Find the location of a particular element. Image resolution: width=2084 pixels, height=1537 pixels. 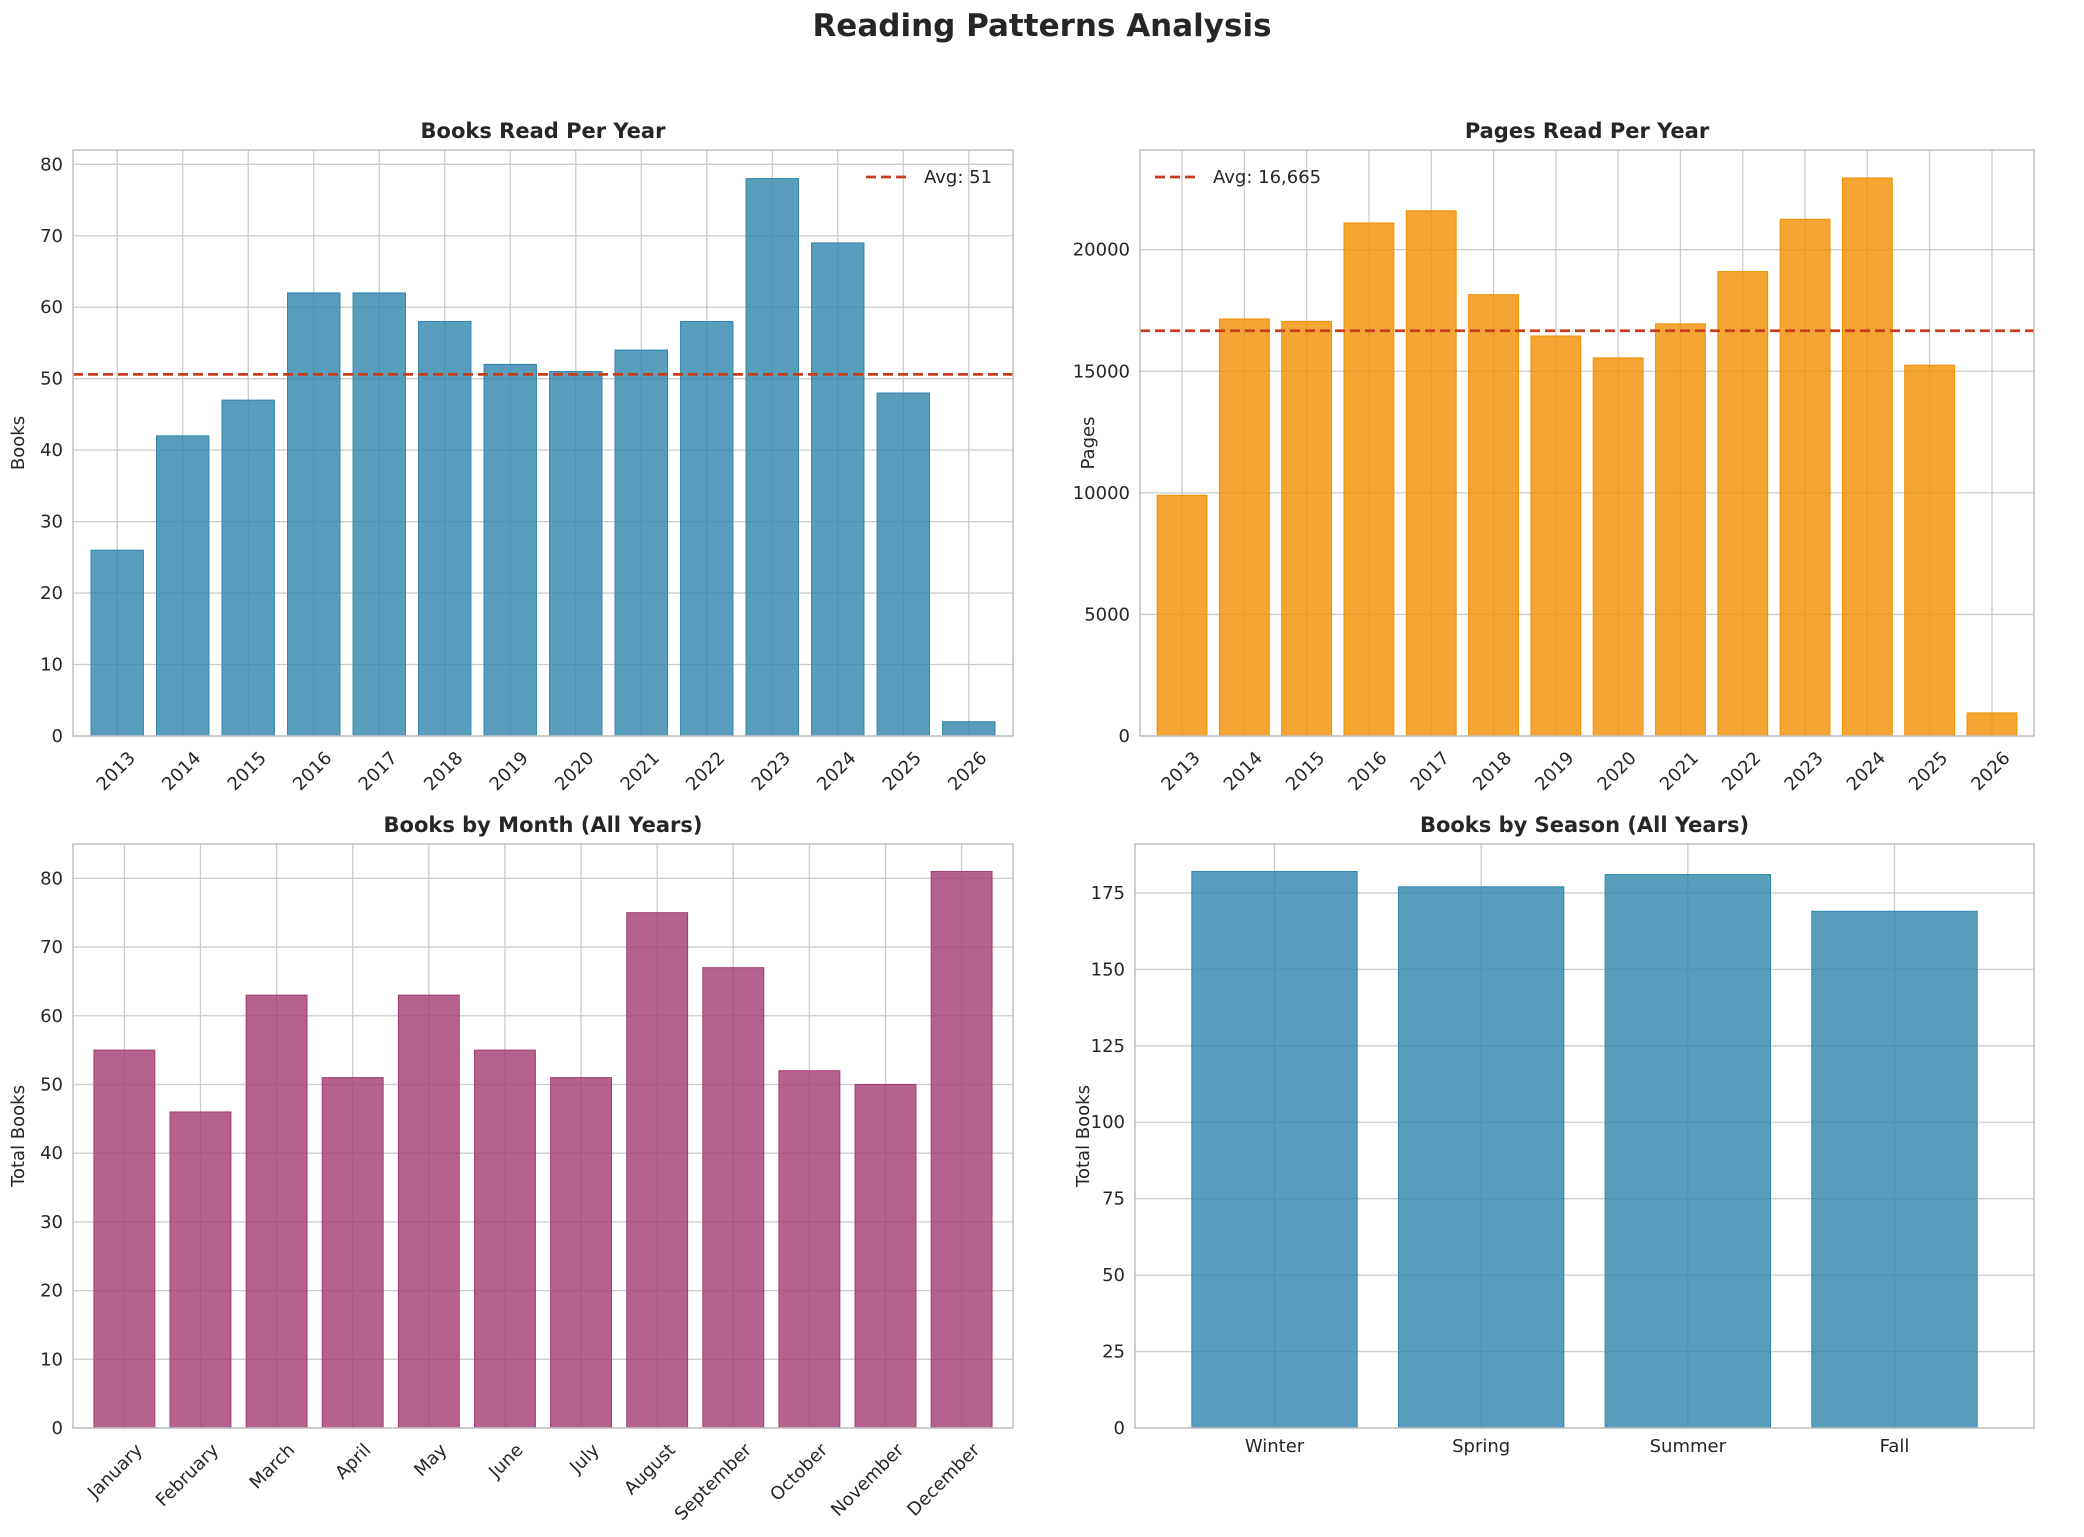

y-axis-label: Total Books is located at coordinates (1083, 1136).